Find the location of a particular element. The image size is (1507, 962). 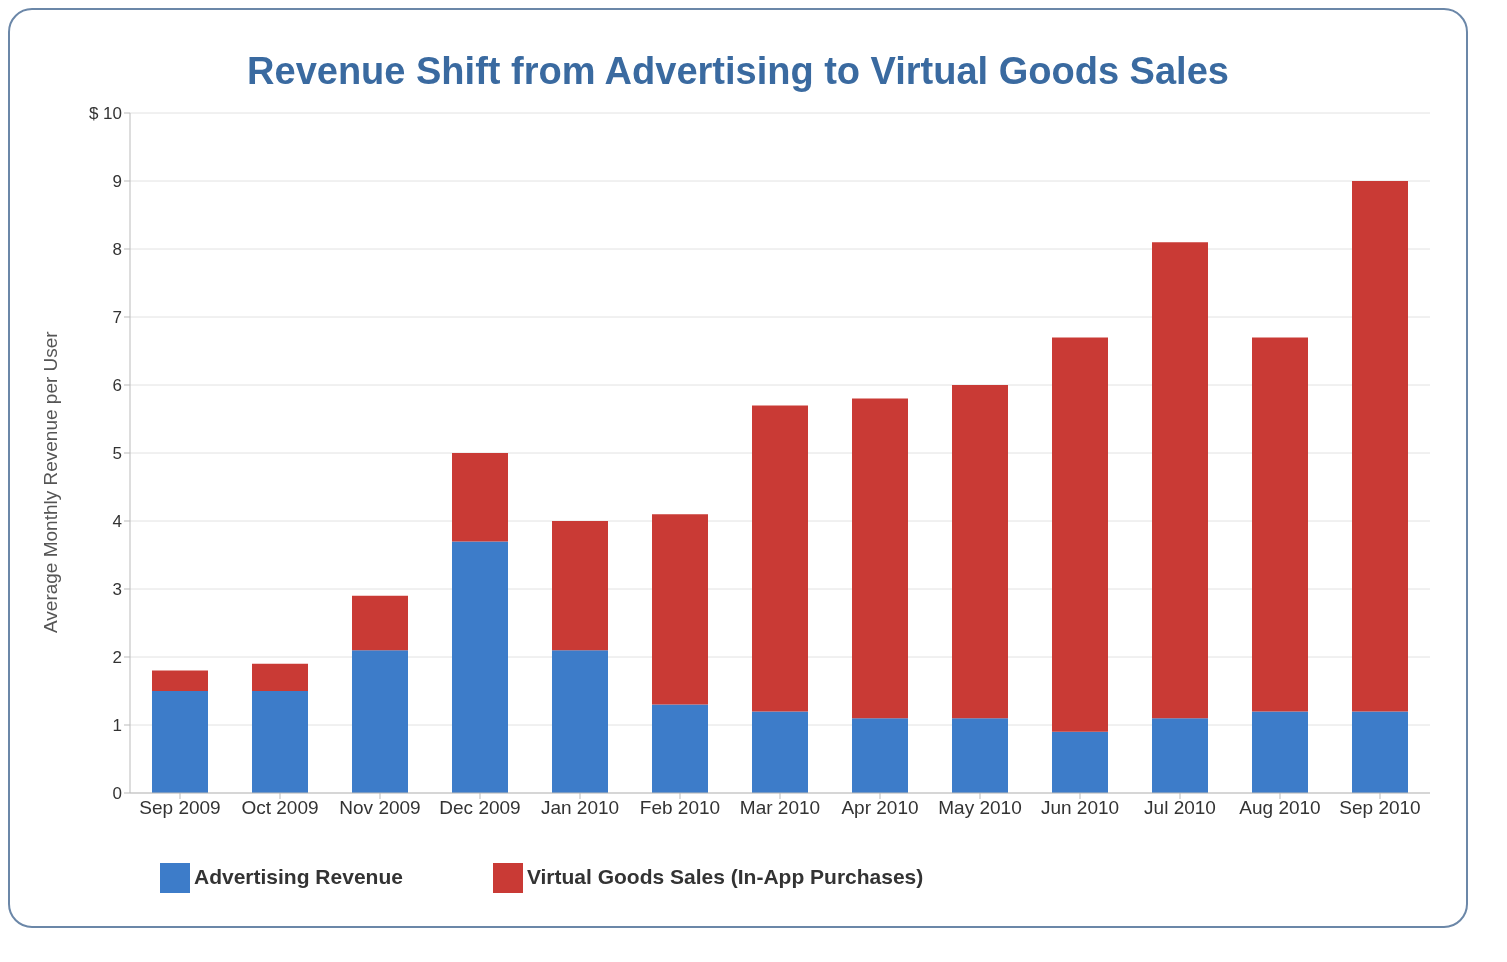

x-tick-label: Jul 2010 is located at coordinates (1180, 808).